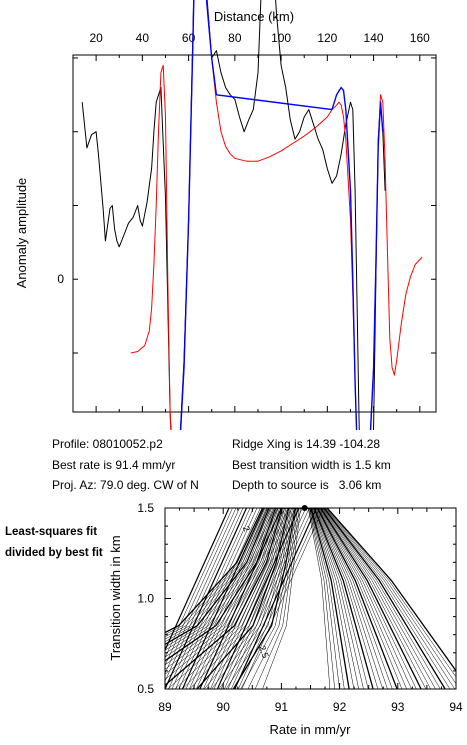 The height and width of the screenshot is (745, 467). I want to click on y-tick-label: 1.0, so click(145, 599).